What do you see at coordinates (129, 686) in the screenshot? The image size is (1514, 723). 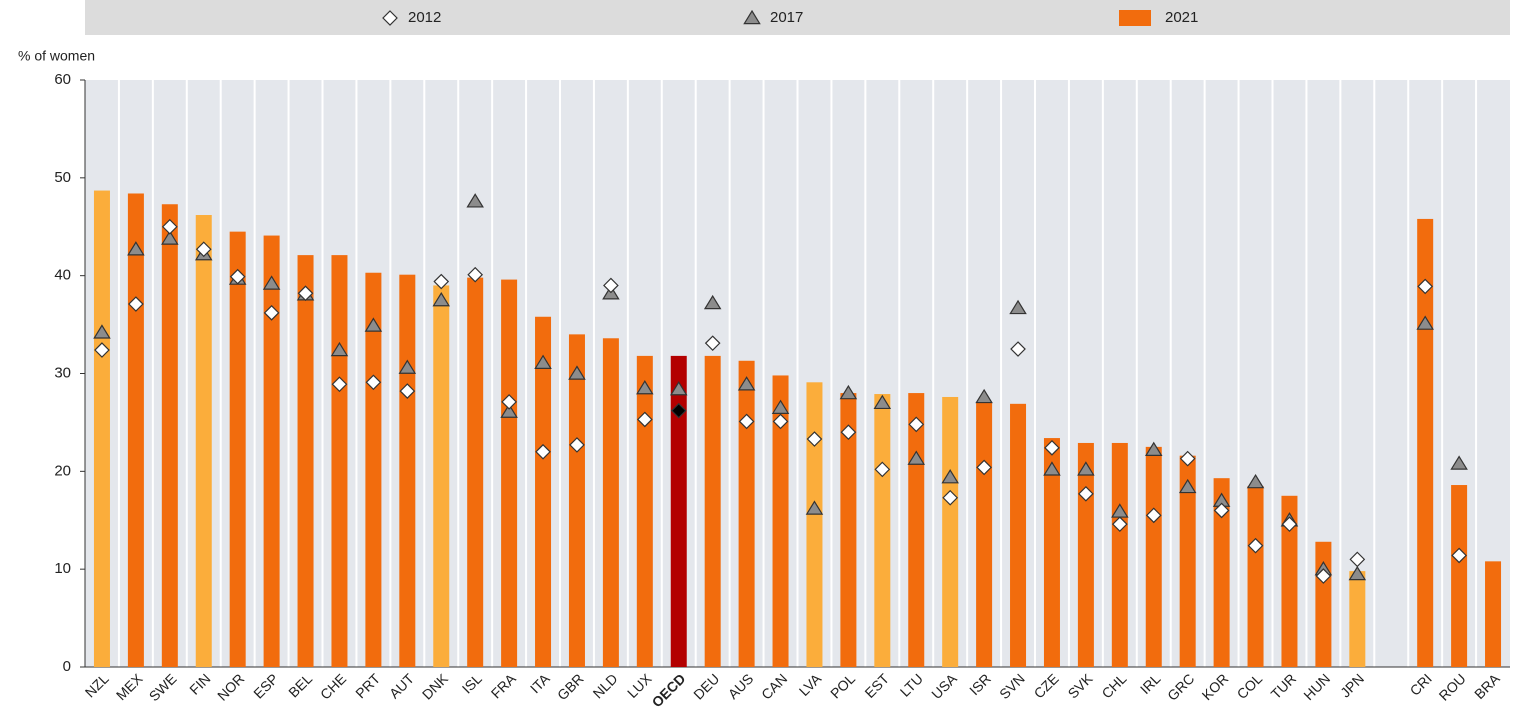 I see `x-tick-label: MEX` at bounding box center [129, 686].